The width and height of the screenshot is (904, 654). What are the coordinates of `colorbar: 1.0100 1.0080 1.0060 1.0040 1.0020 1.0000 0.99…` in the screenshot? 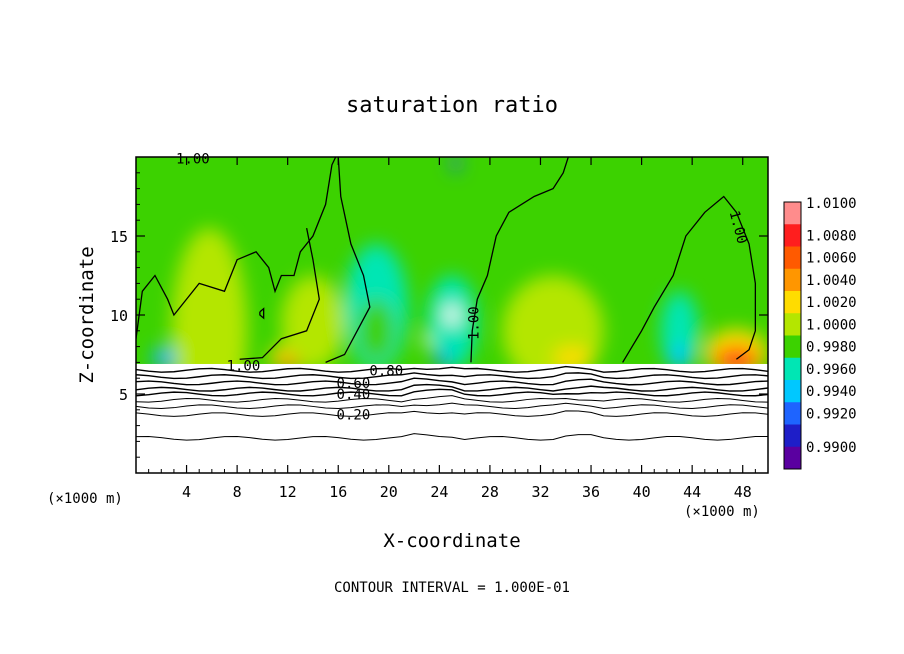 It's located at (820, 333).